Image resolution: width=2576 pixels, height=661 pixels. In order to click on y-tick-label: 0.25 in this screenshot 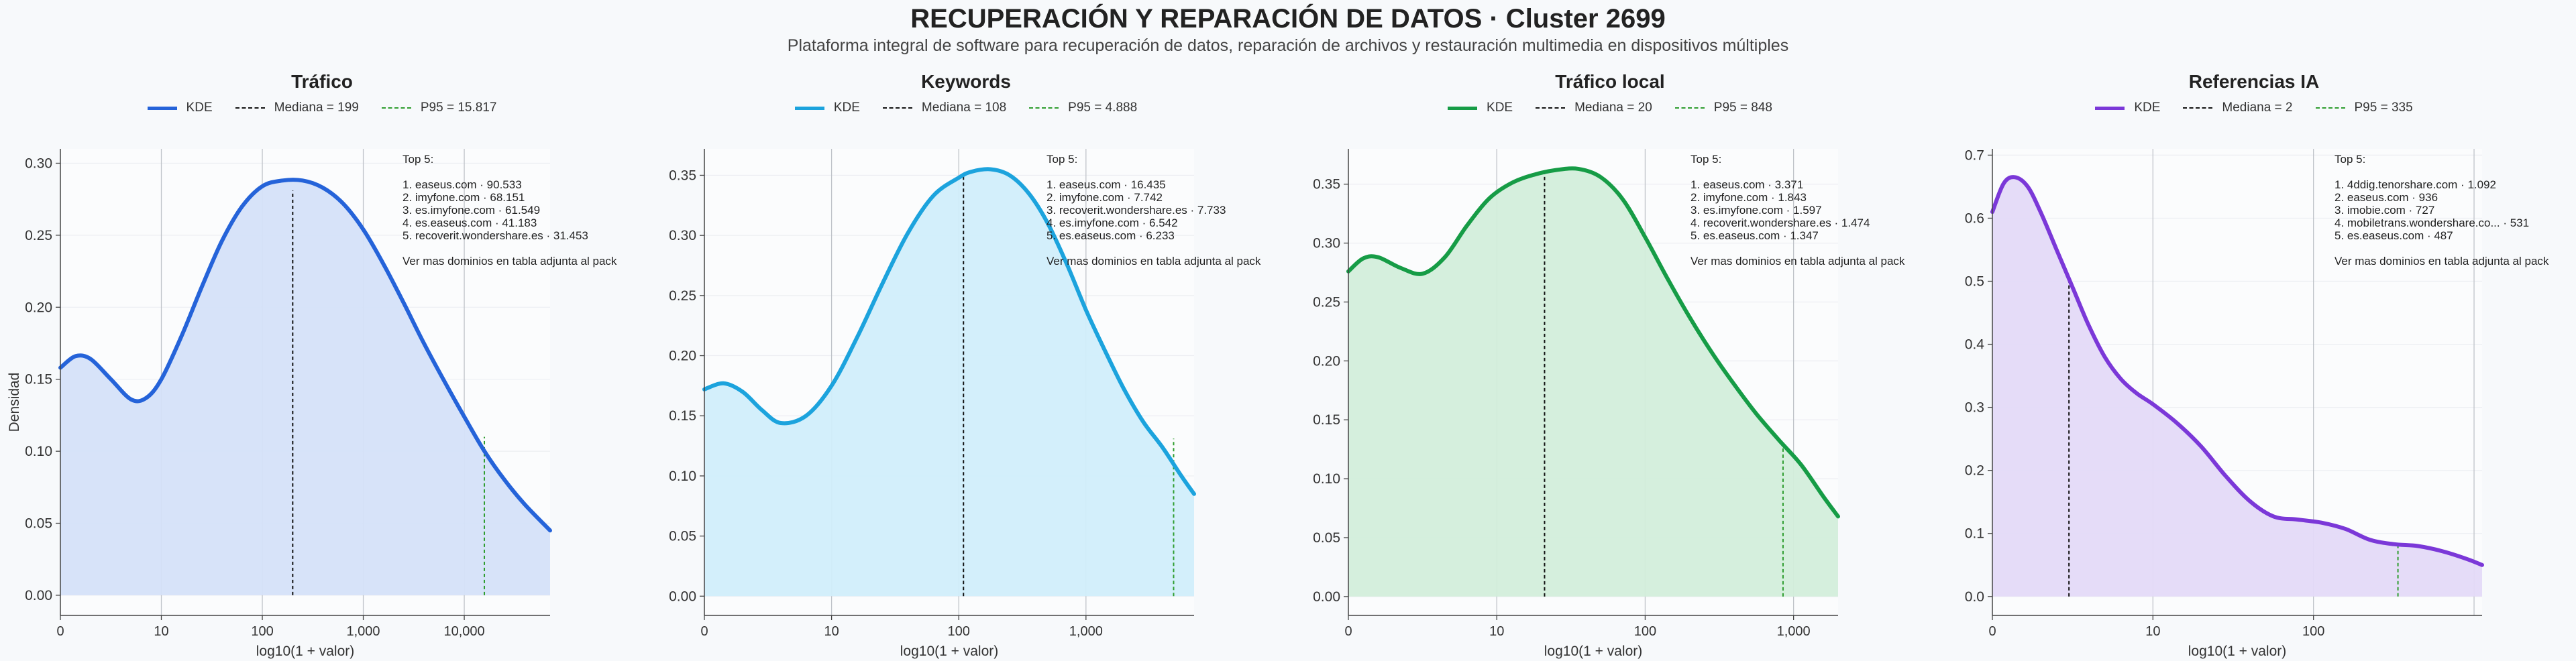, I will do `click(682, 296)`.